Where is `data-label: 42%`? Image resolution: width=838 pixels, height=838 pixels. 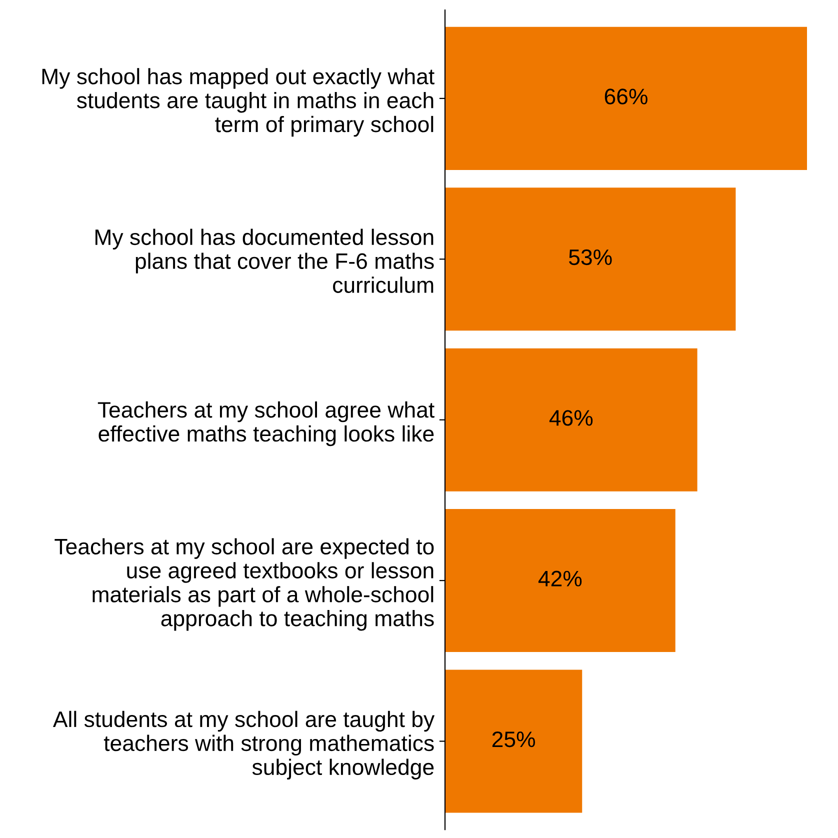 data-label: 42% is located at coordinates (560, 578).